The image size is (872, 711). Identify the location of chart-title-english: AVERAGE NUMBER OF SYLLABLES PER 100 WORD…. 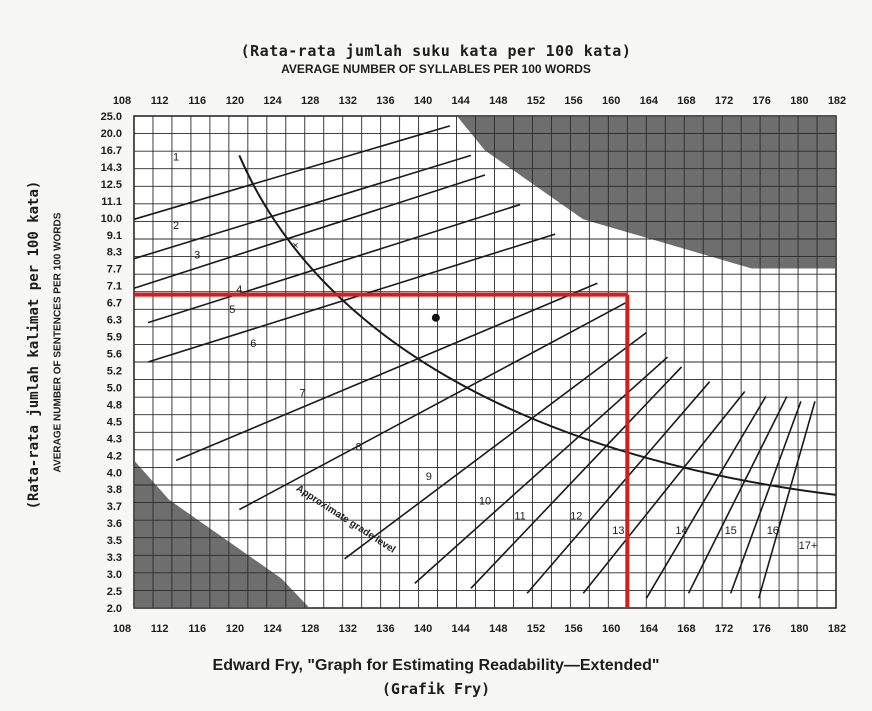
(436, 69).